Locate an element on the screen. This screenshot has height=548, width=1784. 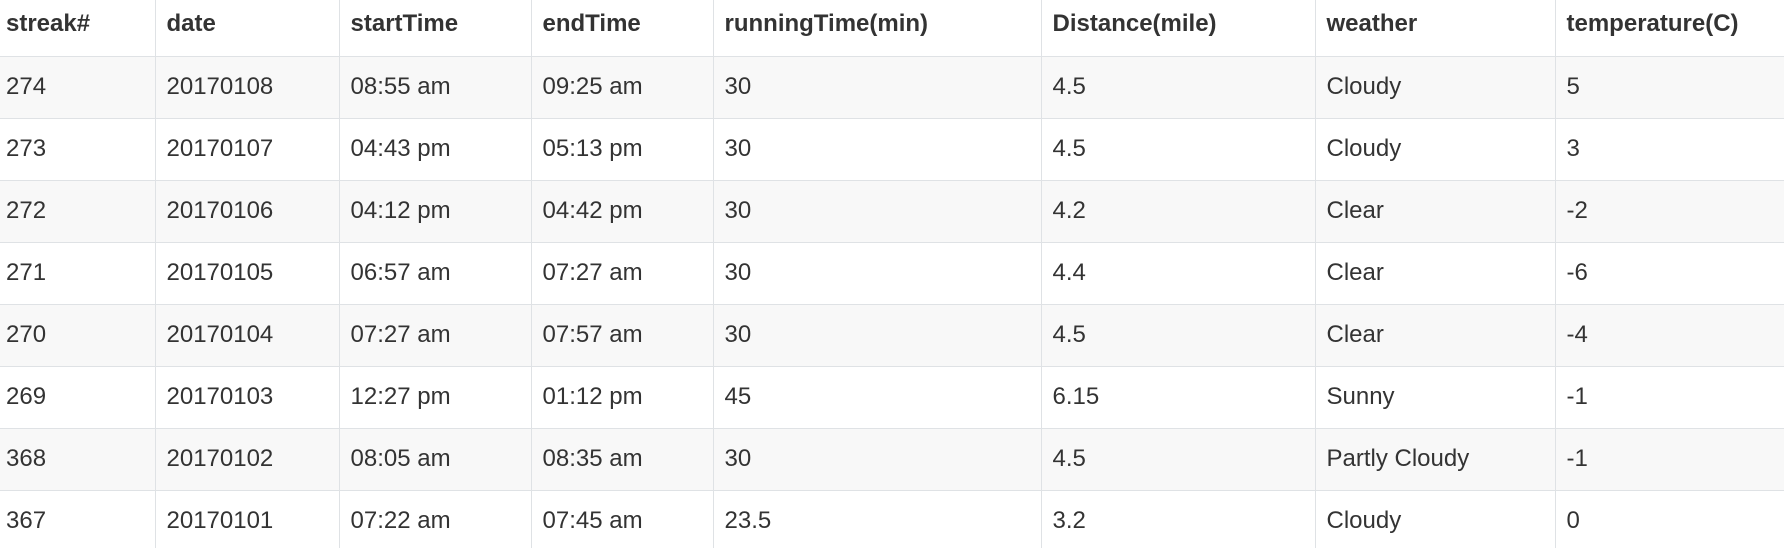
cell-start-time: 08:55 am is located at coordinates (435, 87).